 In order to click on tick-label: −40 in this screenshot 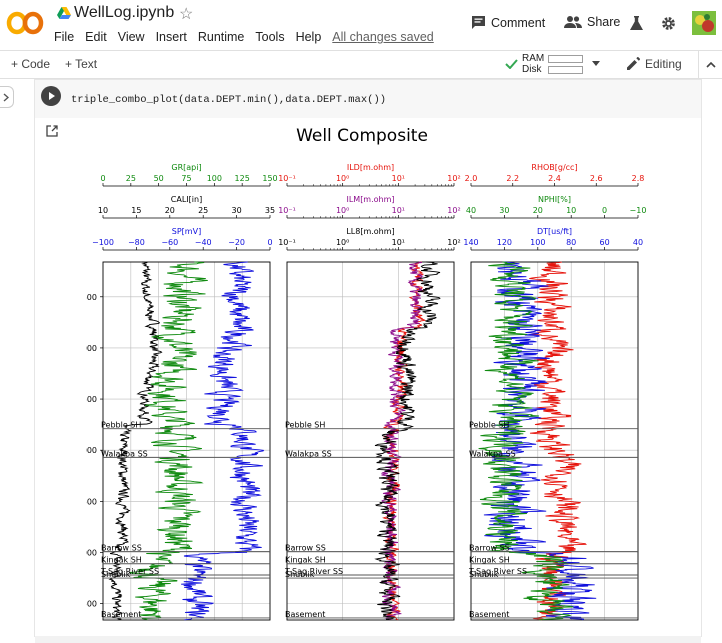, I will do `click(203, 242)`.